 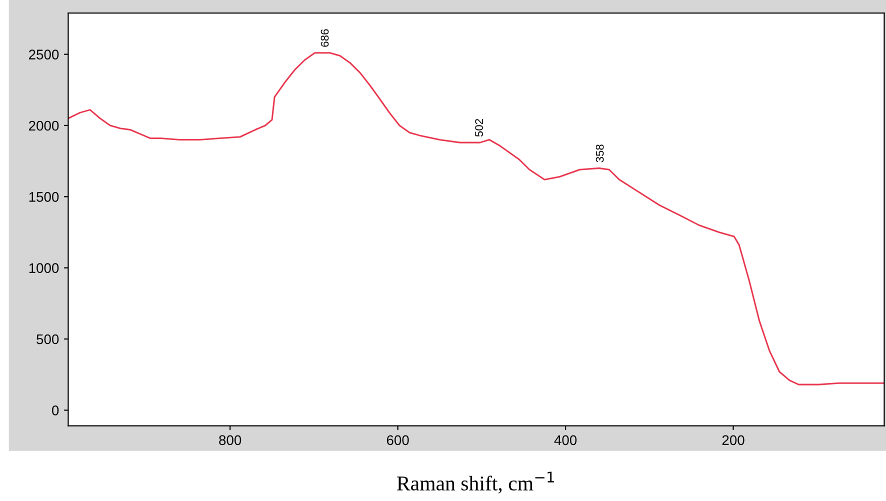 What do you see at coordinates (47, 339) in the screenshot?
I see `y-tick-label: 500` at bounding box center [47, 339].